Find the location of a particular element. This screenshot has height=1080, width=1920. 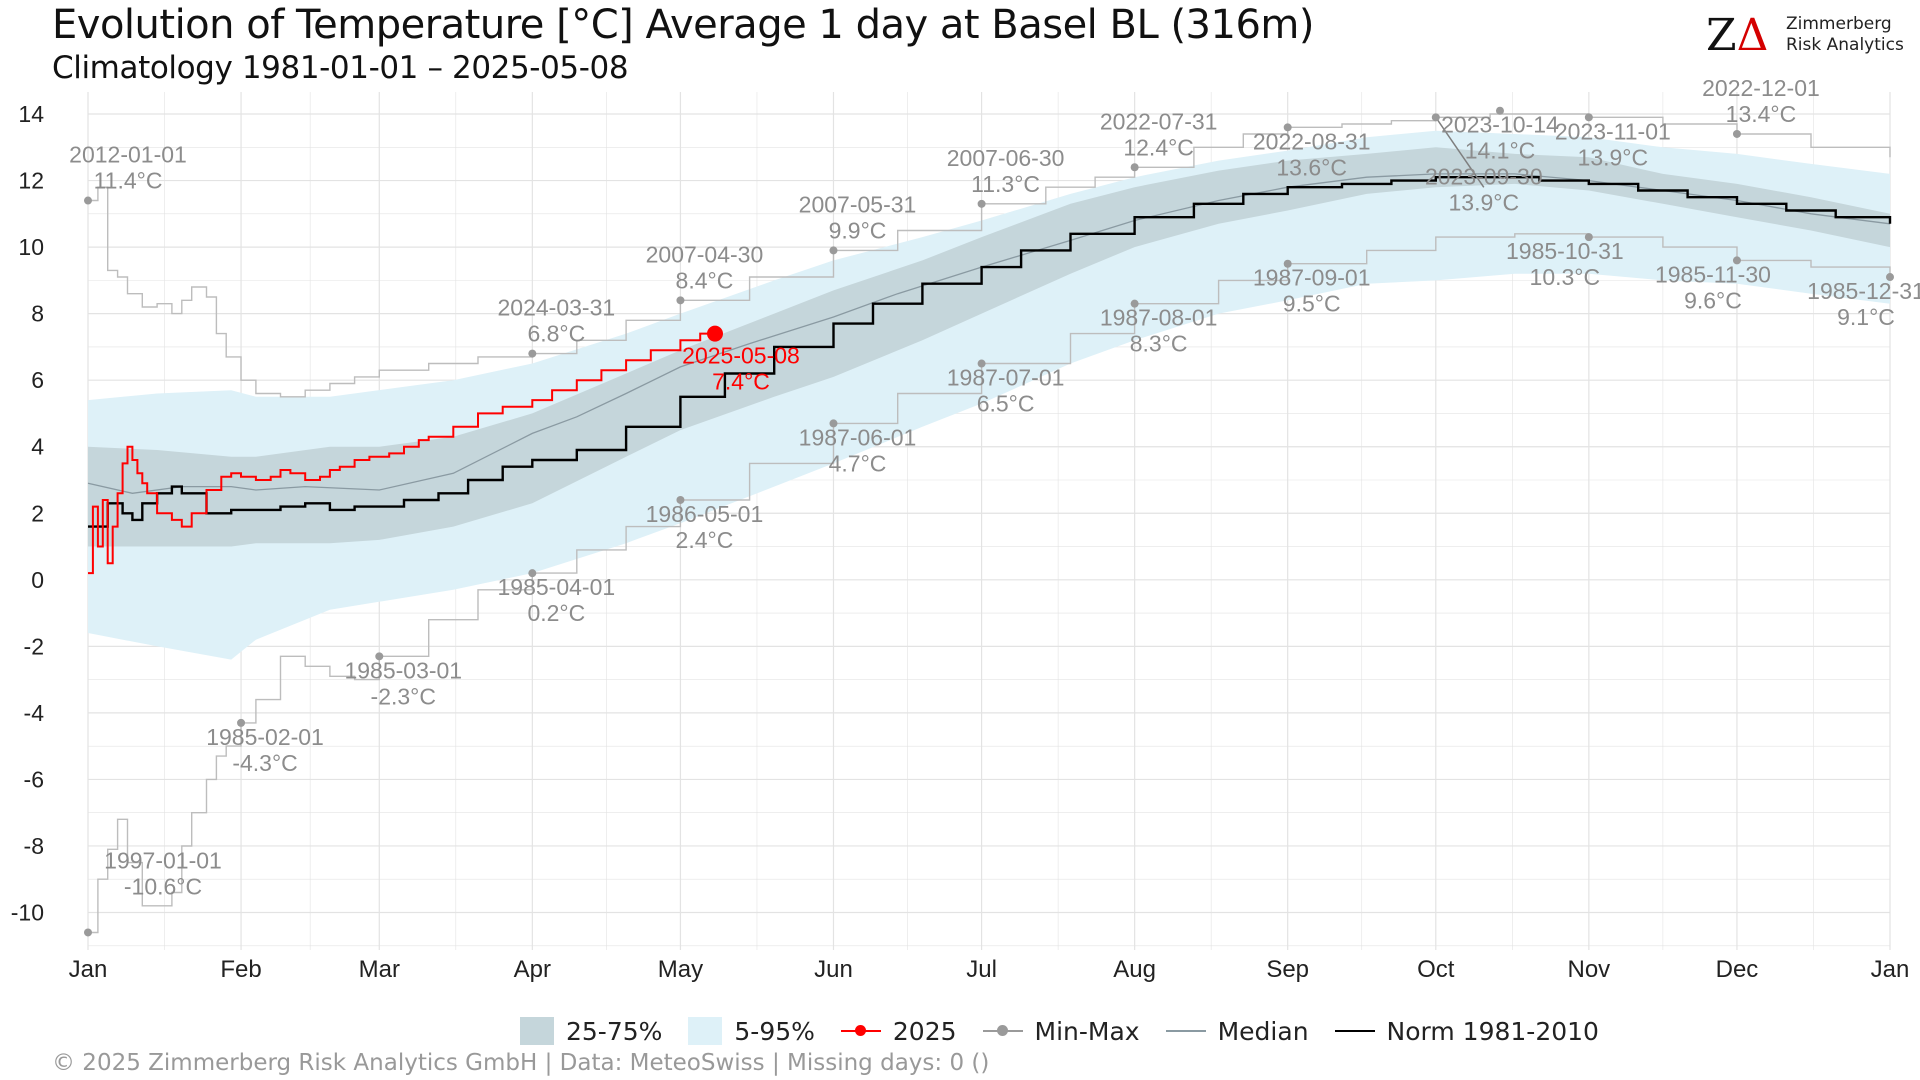

logo-mark-icon: ZΔ is located at coordinates (1737, 36).